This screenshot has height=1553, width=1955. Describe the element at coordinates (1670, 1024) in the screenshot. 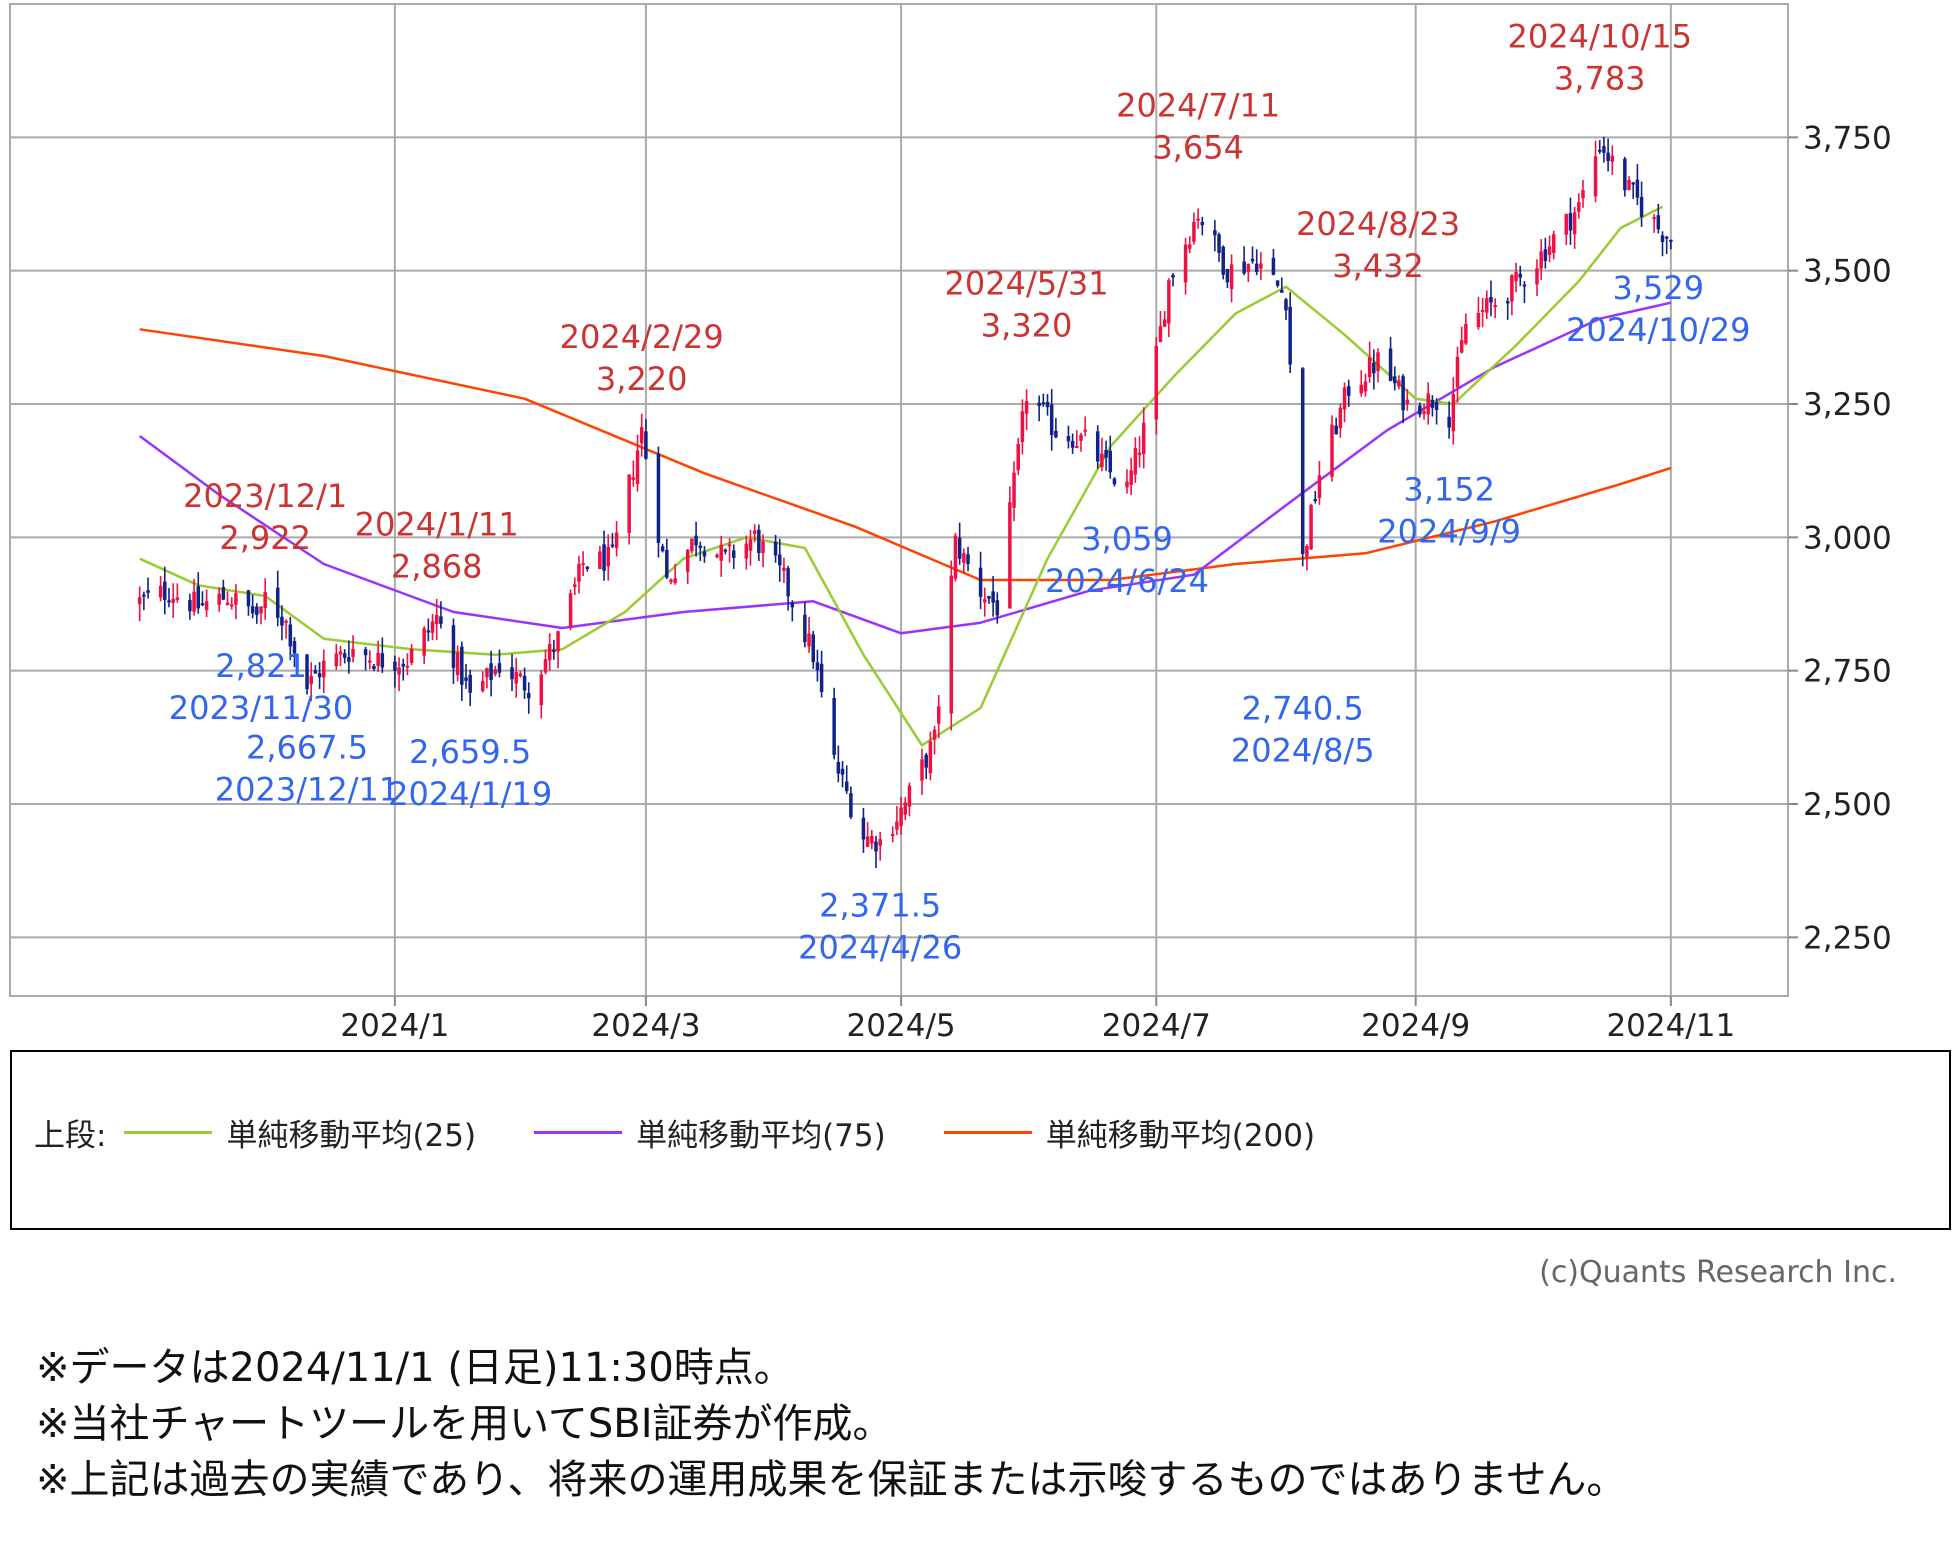

I see `x-tick-label: 2024/11` at that location.